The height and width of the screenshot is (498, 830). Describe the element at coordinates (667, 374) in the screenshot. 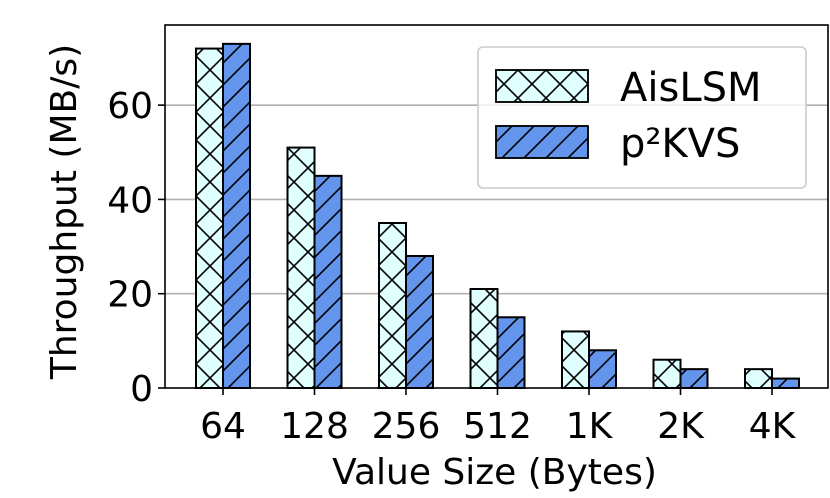

I see `bar-aislsm-2k-hatch` at that location.